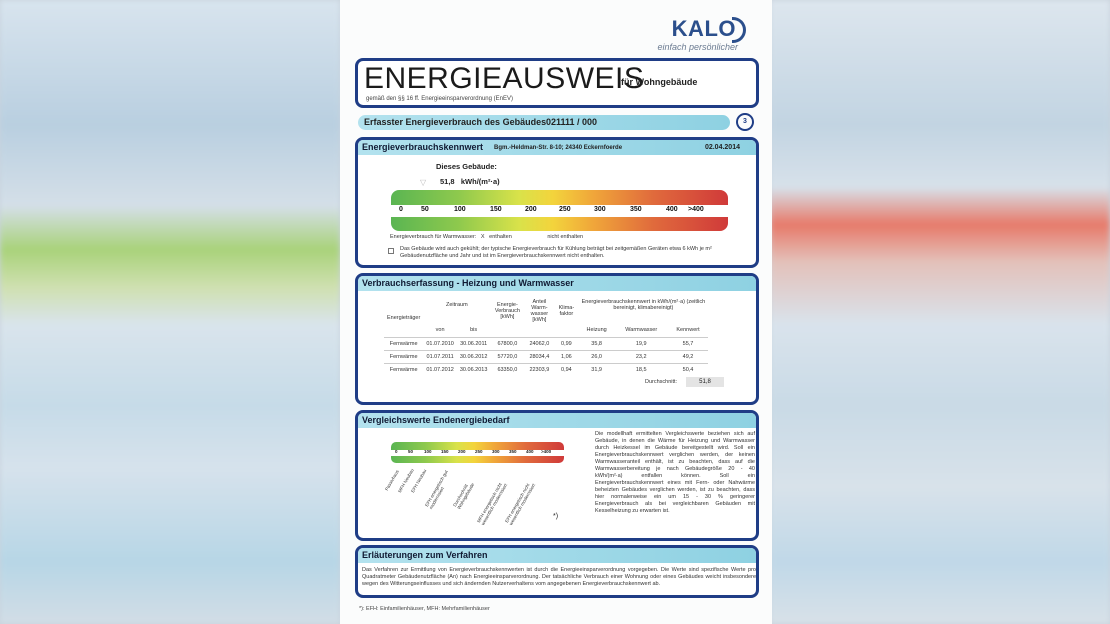 This screenshot has width=1110, height=624. I want to click on kalo-logo: KALO einfach persönlicher, so click(700, 32).